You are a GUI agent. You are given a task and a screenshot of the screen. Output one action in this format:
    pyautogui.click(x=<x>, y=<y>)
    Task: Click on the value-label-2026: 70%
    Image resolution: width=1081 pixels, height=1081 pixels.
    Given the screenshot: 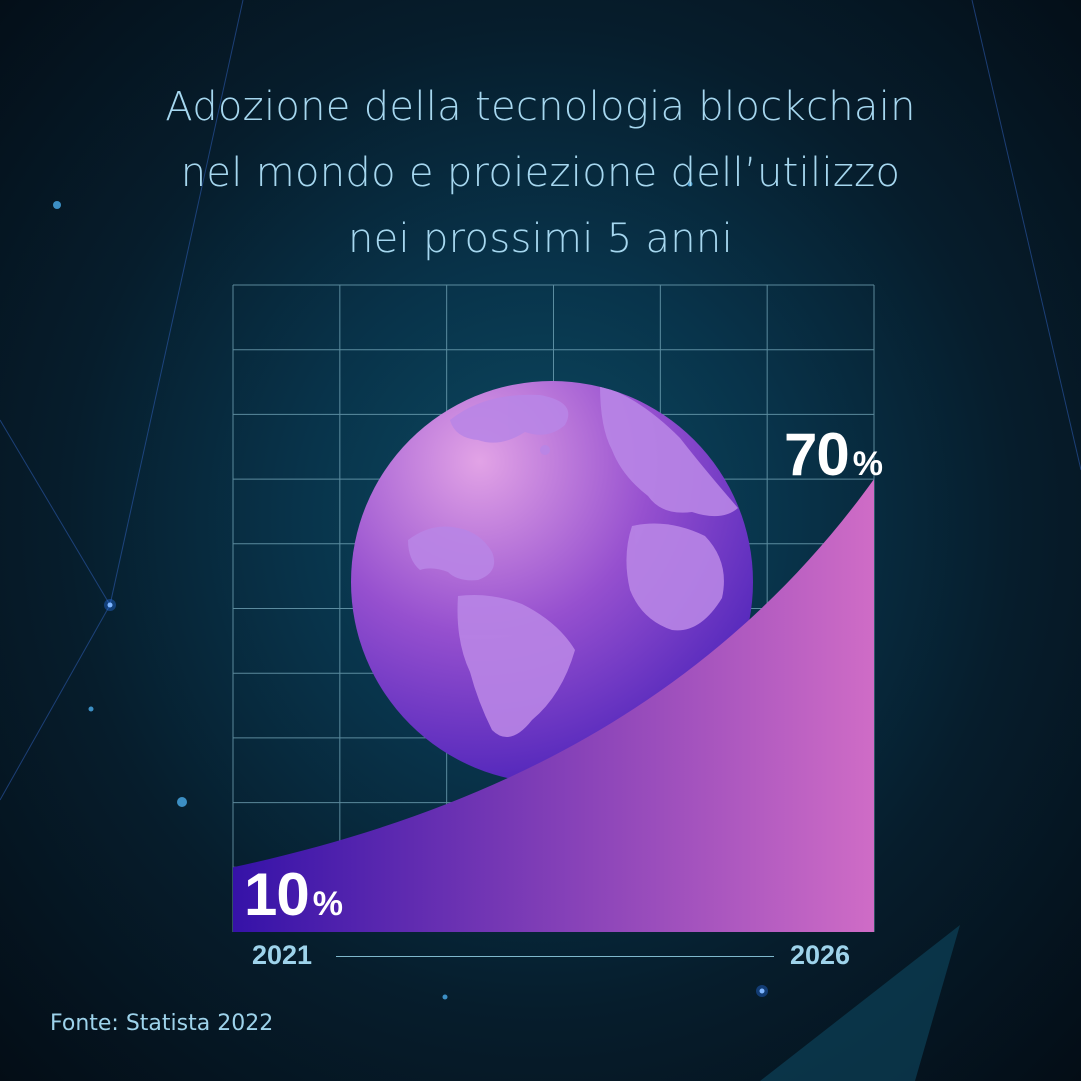 What is the action you would take?
    pyautogui.click(x=833, y=459)
    